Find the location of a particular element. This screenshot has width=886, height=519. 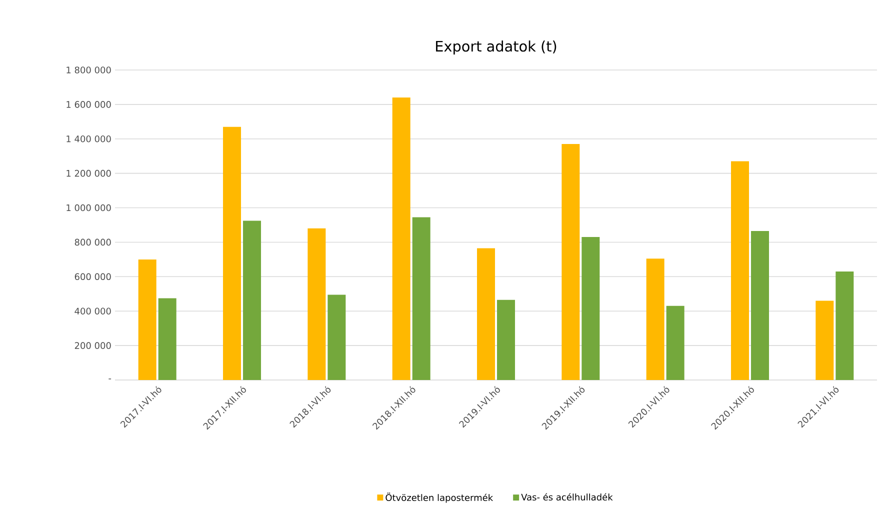

chart-title: Export adatok (t) is located at coordinates (496, 47).